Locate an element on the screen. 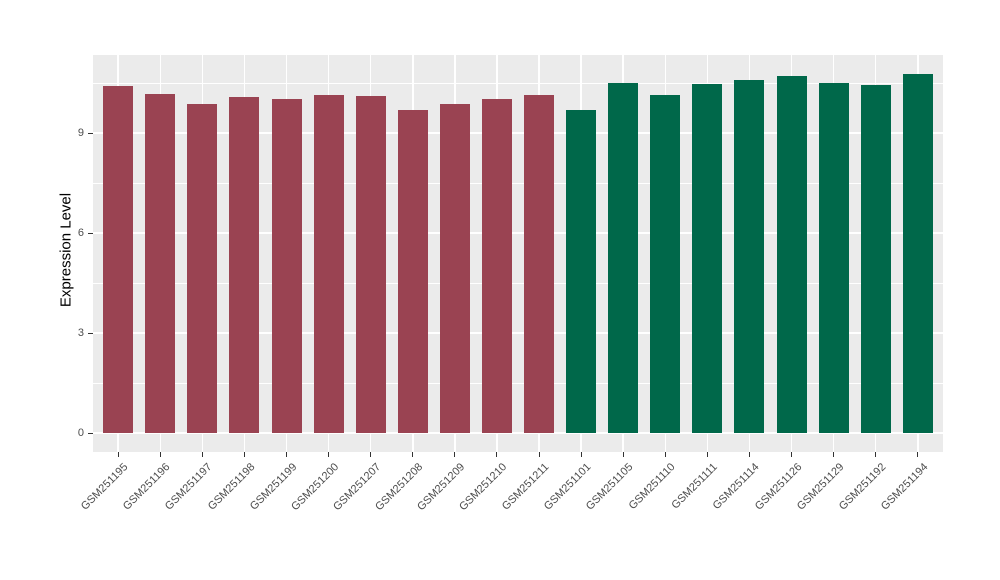 This screenshot has height=580, width=1000. bar-GSM251207 is located at coordinates (370, 264).